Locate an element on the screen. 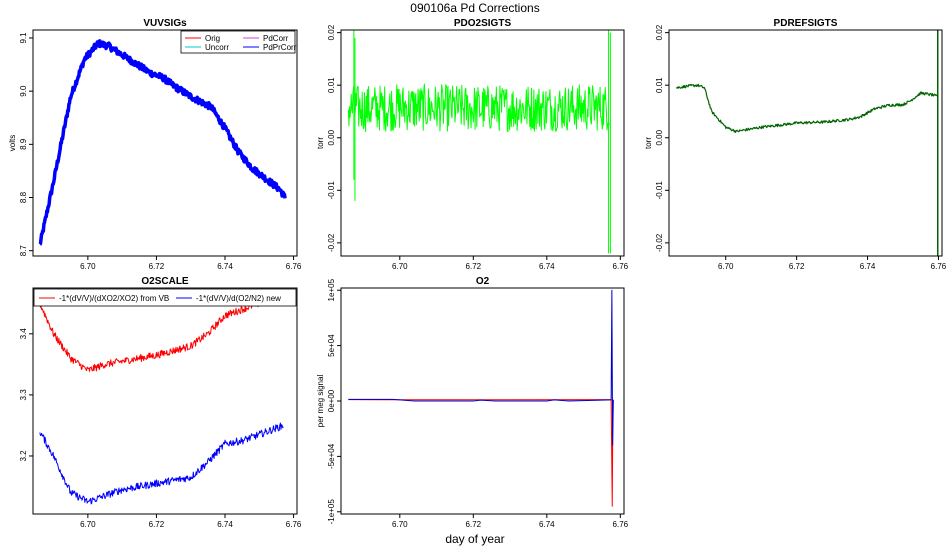  pdo2sigts-ytick-label-0: -0.02 is located at coordinates (331, 242).